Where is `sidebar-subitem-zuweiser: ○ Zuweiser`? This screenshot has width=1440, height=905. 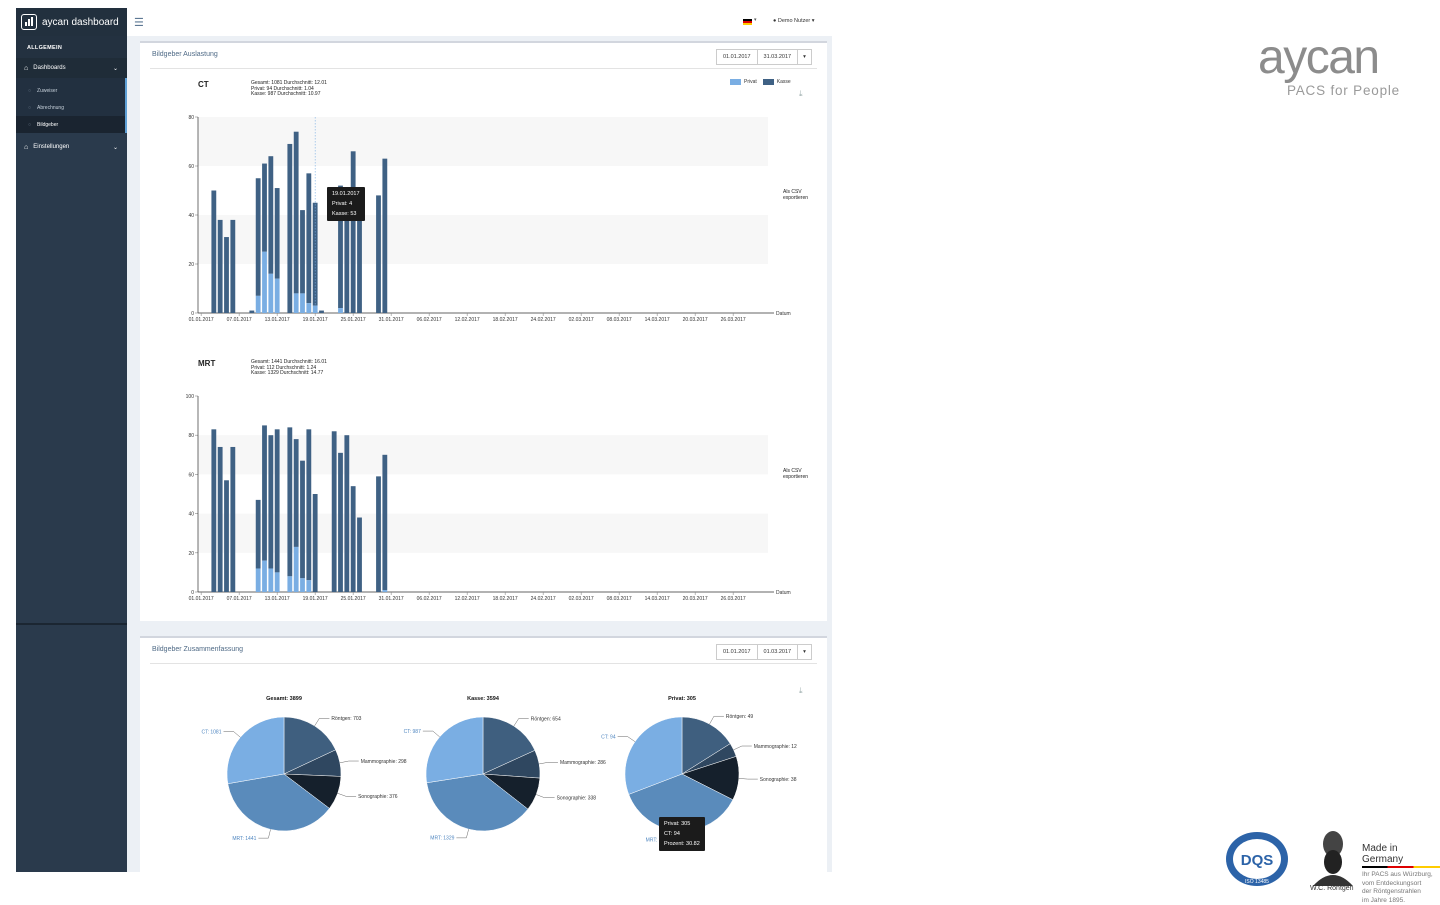 sidebar-subitem-zuweiser: ○ Zuweiser is located at coordinates (70, 90).